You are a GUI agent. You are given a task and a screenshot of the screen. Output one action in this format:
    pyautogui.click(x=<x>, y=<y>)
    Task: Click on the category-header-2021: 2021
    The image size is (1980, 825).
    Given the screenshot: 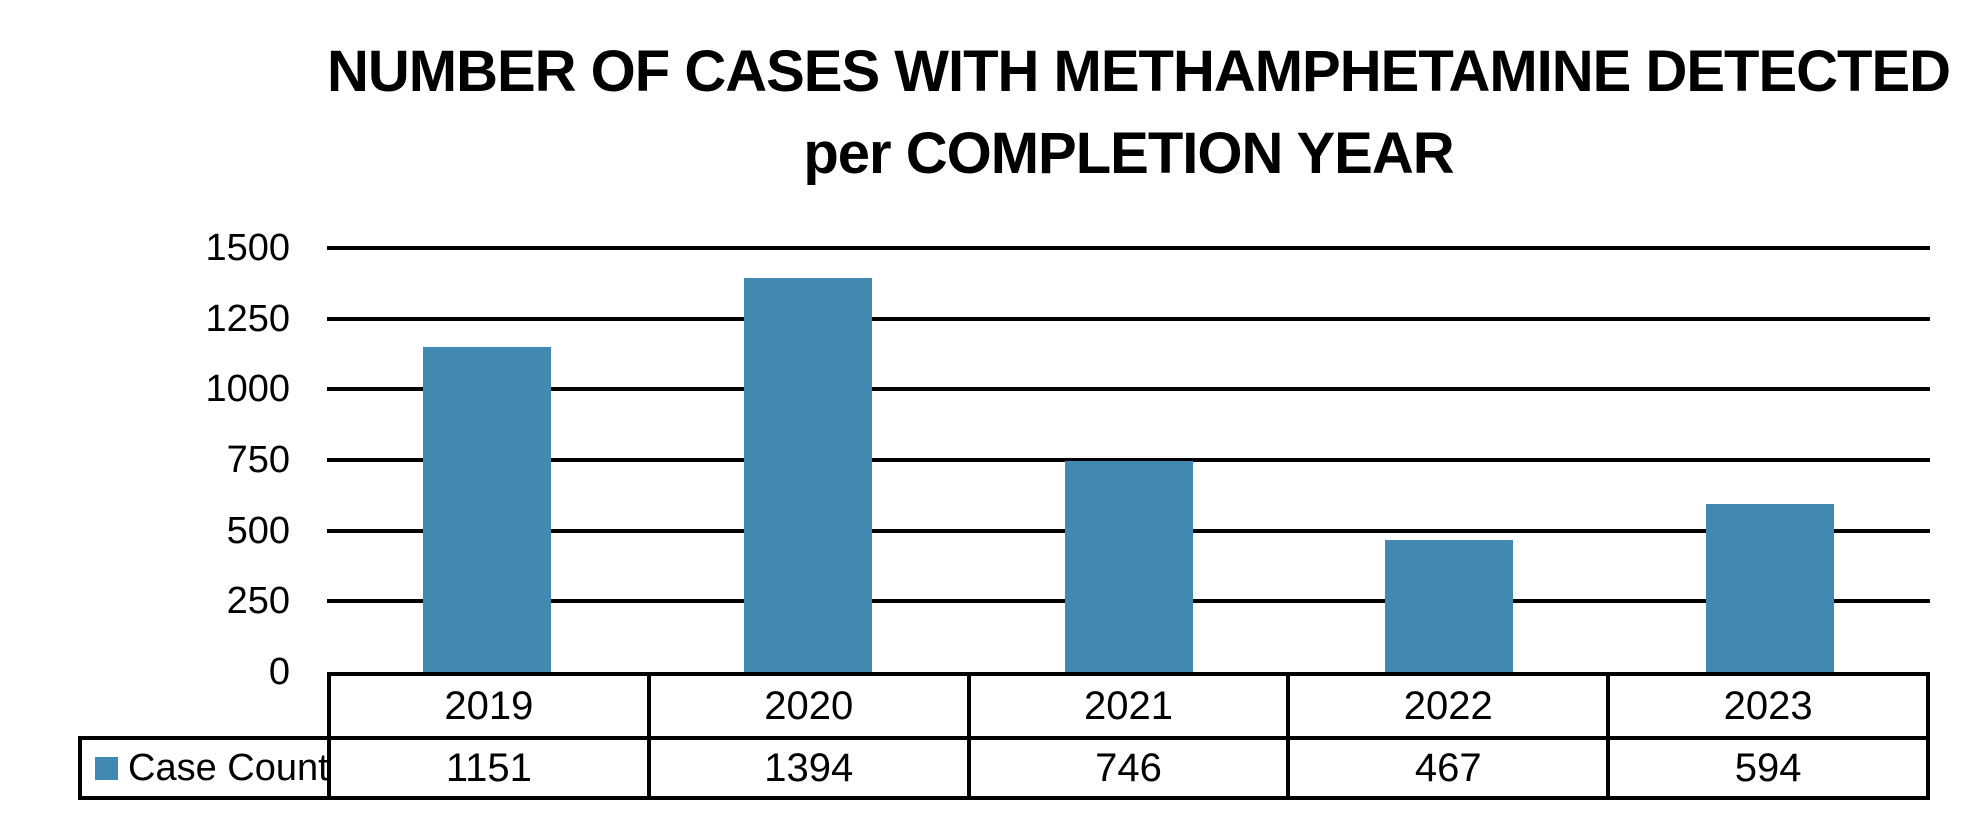 What is the action you would take?
    pyautogui.click(x=1131, y=706)
    